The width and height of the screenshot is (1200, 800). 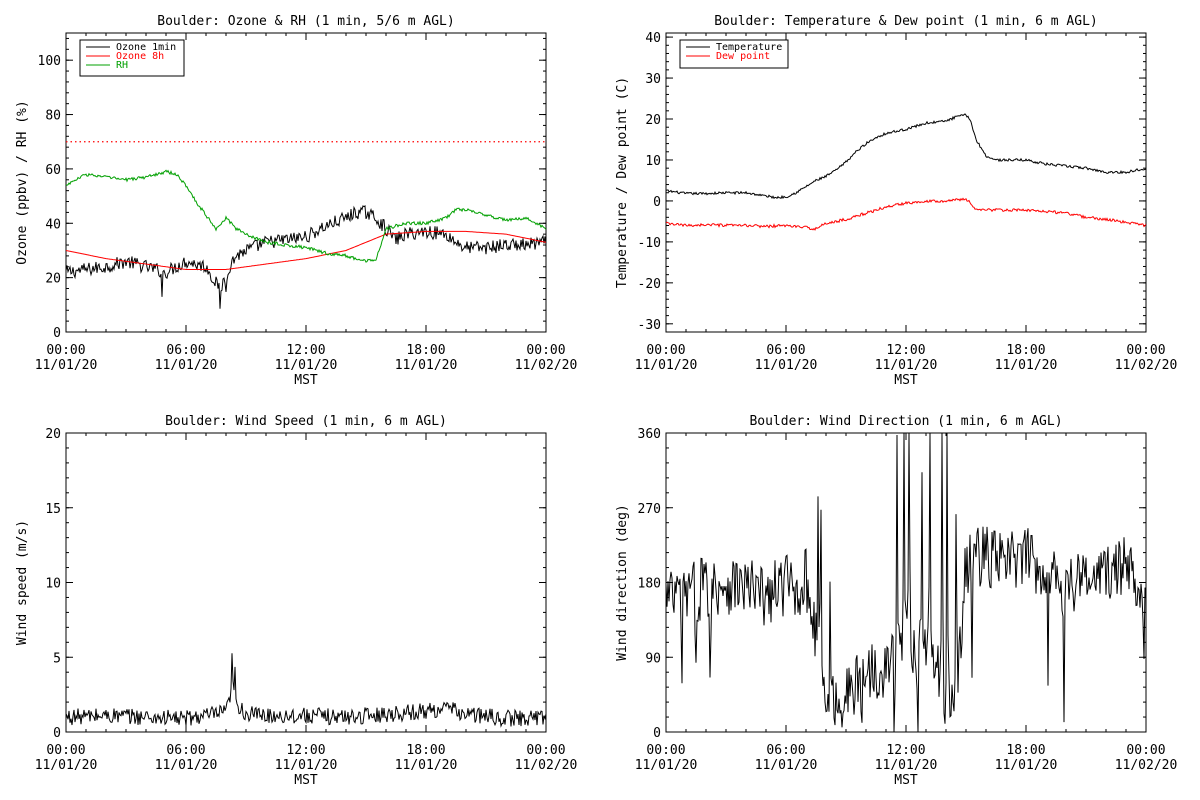 What do you see at coordinates (906, 156) in the screenshot?
I see `series-line-temperature` at bounding box center [906, 156].